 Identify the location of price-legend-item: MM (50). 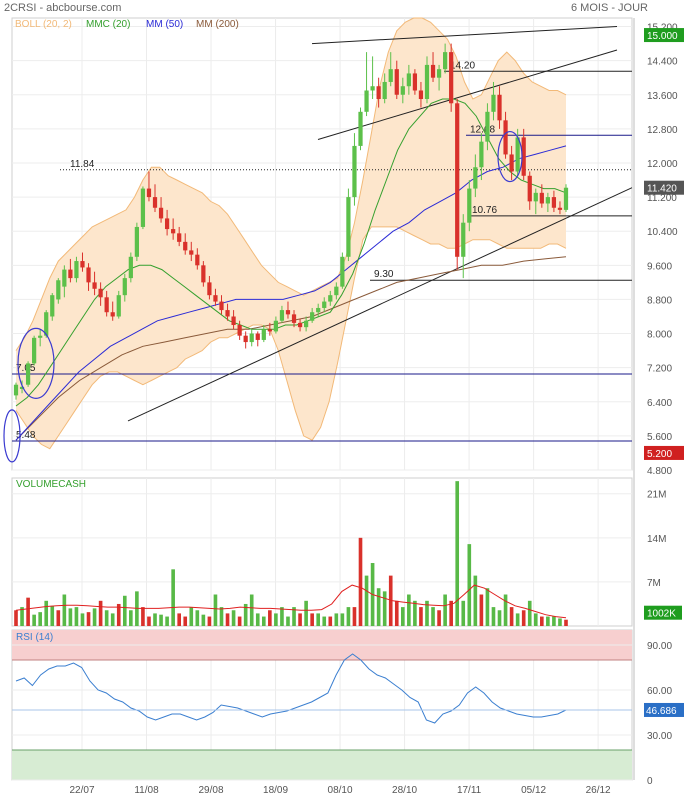
(164, 24).